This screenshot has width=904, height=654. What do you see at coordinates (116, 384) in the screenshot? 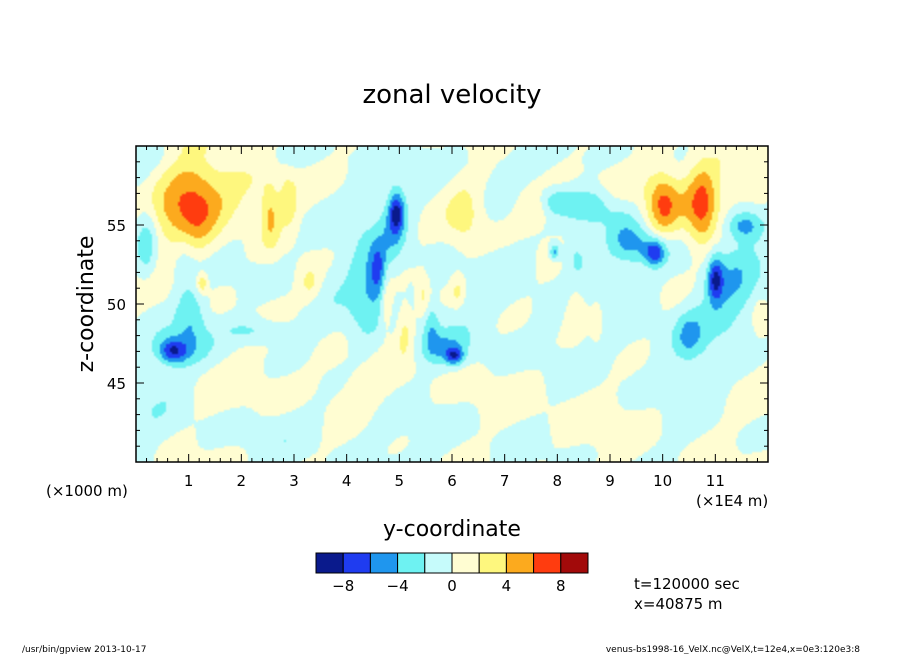
I see `y-tick-label: 45` at bounding box center [116, 384].